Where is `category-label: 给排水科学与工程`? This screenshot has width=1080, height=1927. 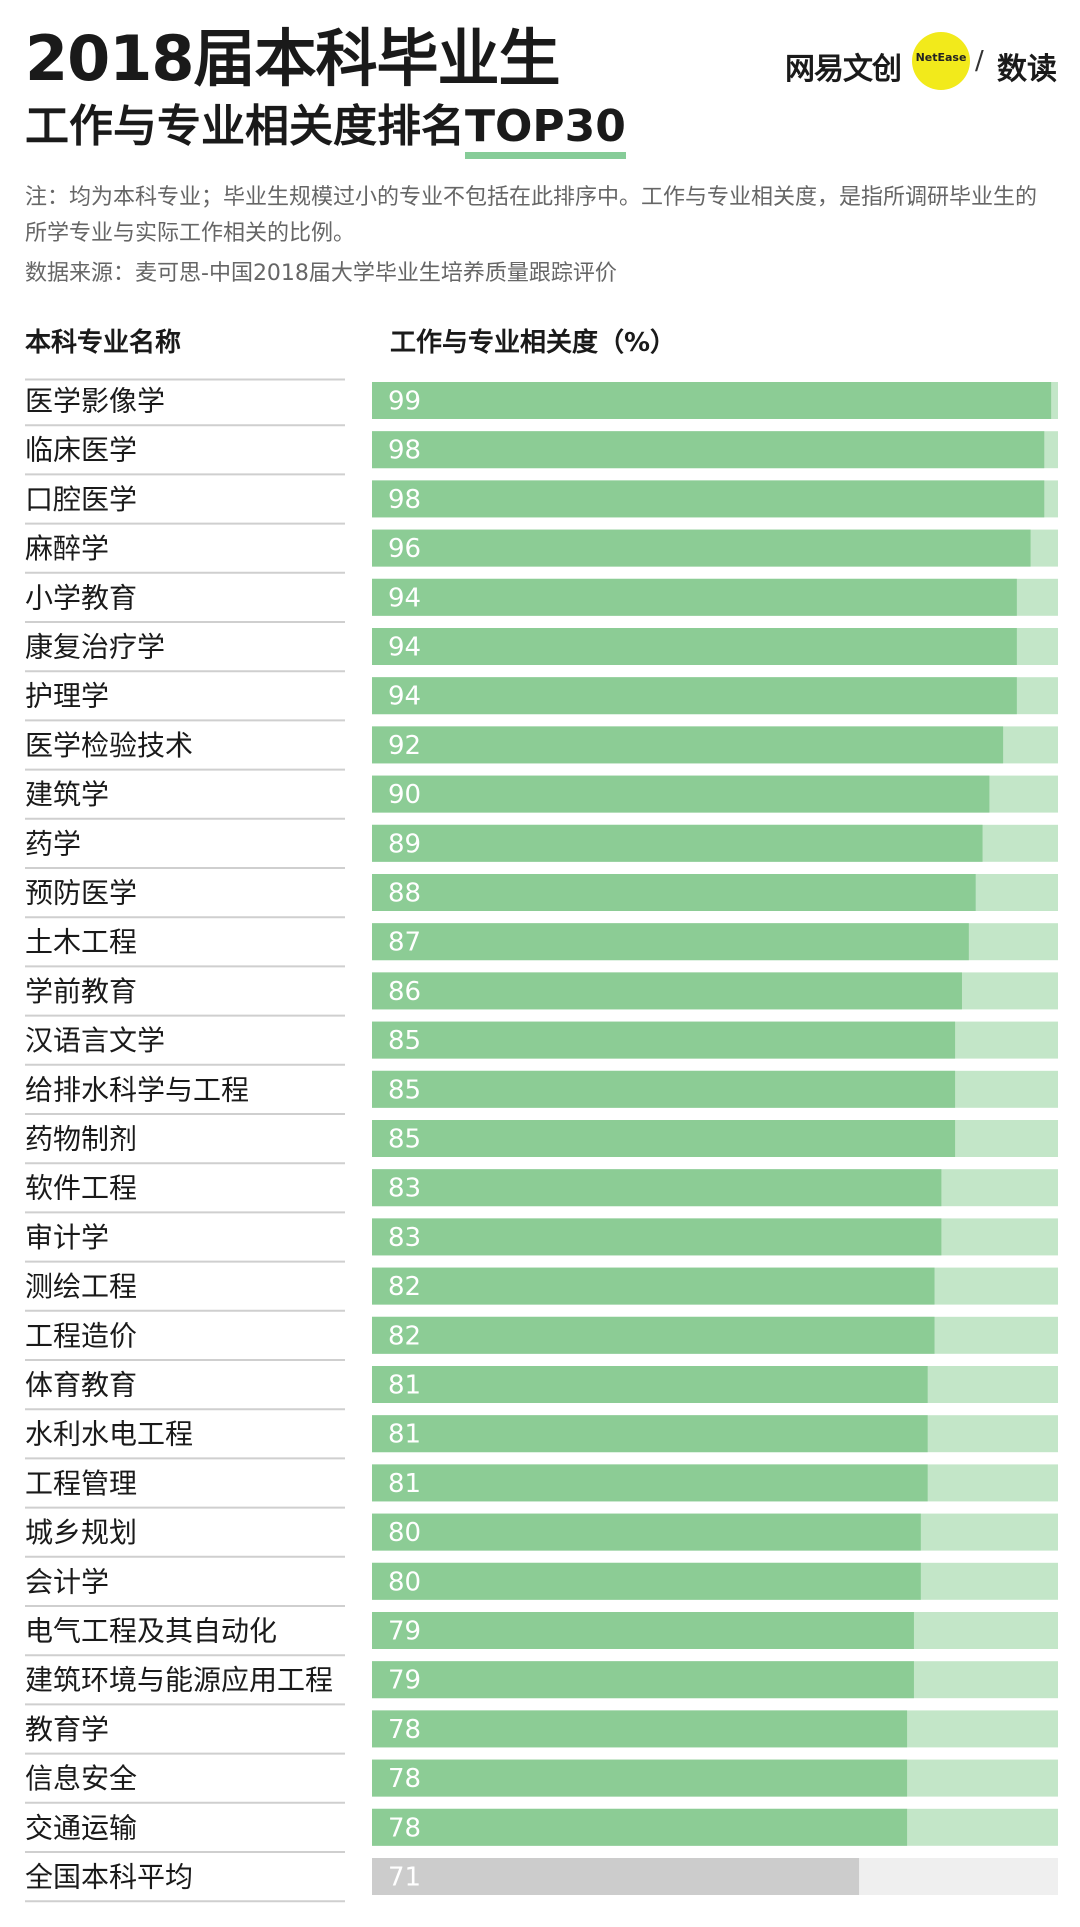 category-label: 给排水科学与工程 is located at coordinates (137, 1089).